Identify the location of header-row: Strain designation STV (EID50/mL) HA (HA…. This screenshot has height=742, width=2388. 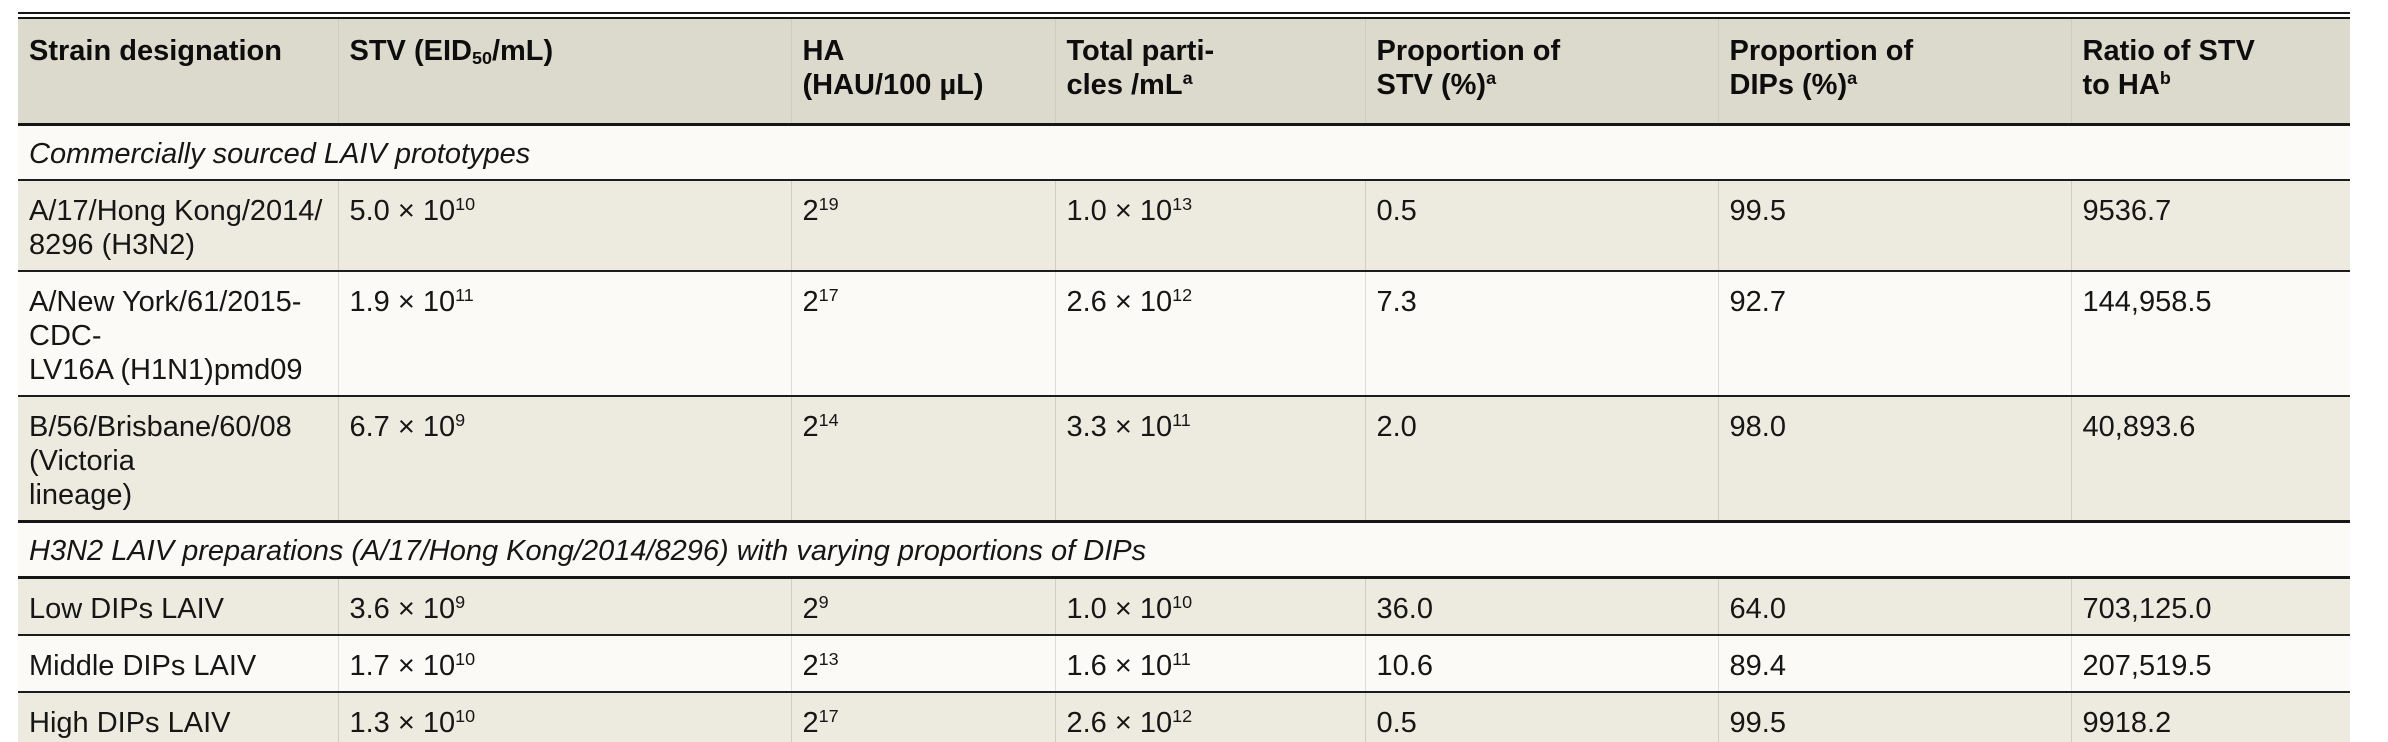
(1184, 72).